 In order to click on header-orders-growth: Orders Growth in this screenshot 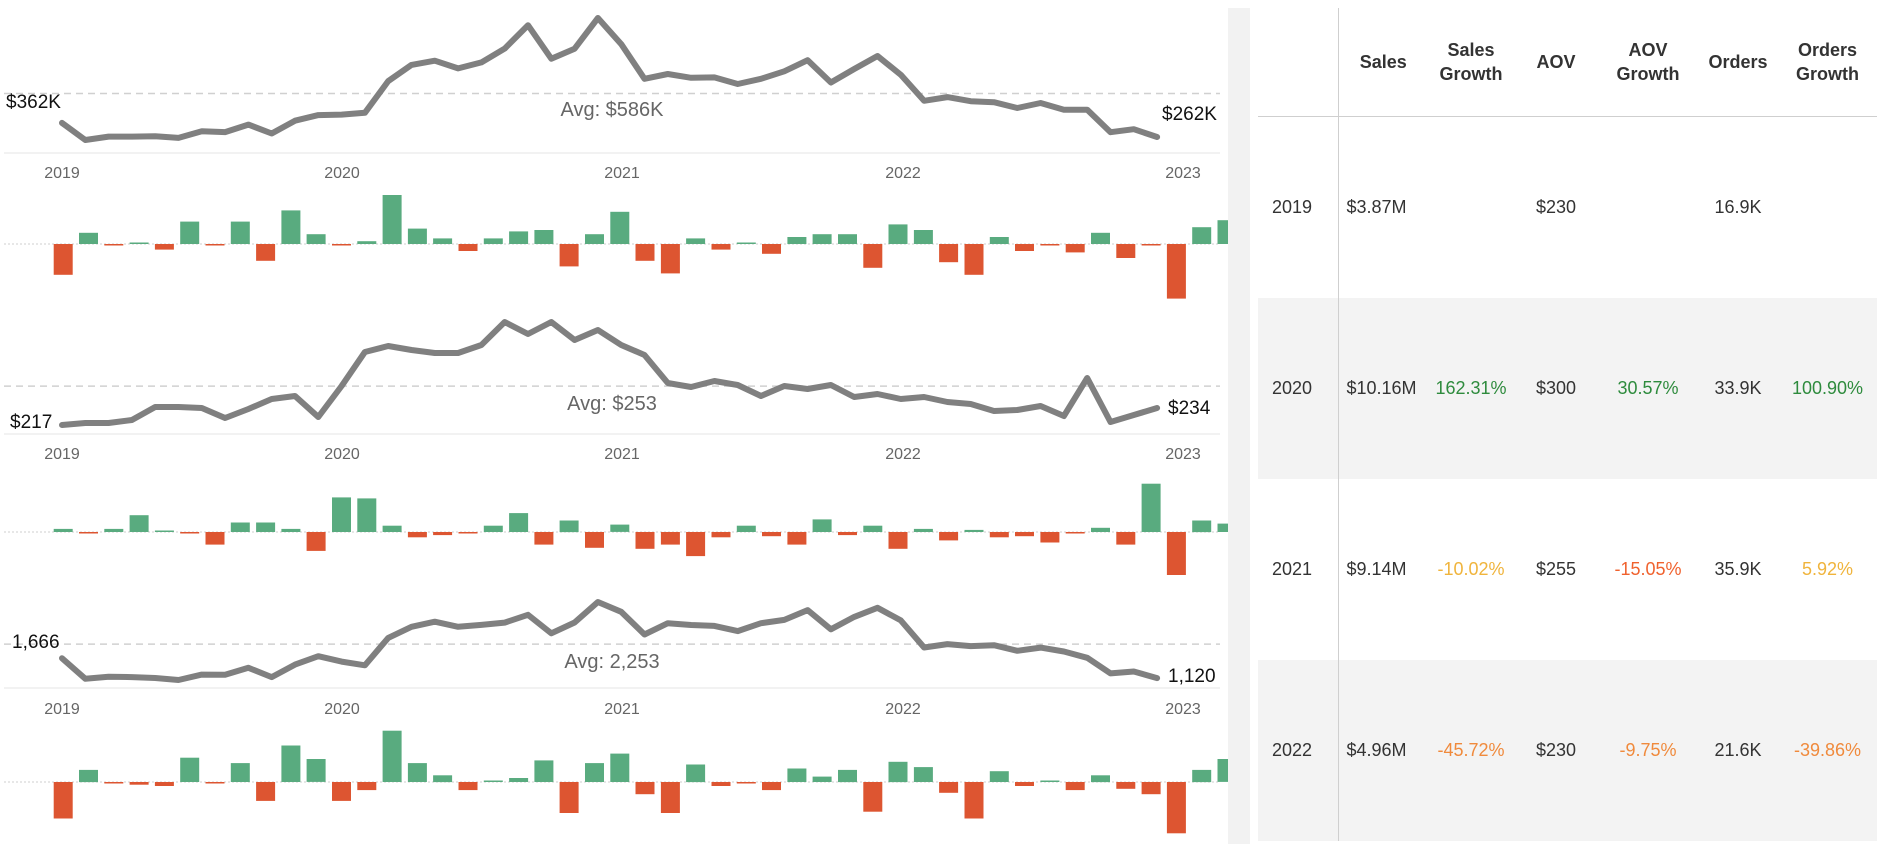, I will do `click(1827, 62)`.